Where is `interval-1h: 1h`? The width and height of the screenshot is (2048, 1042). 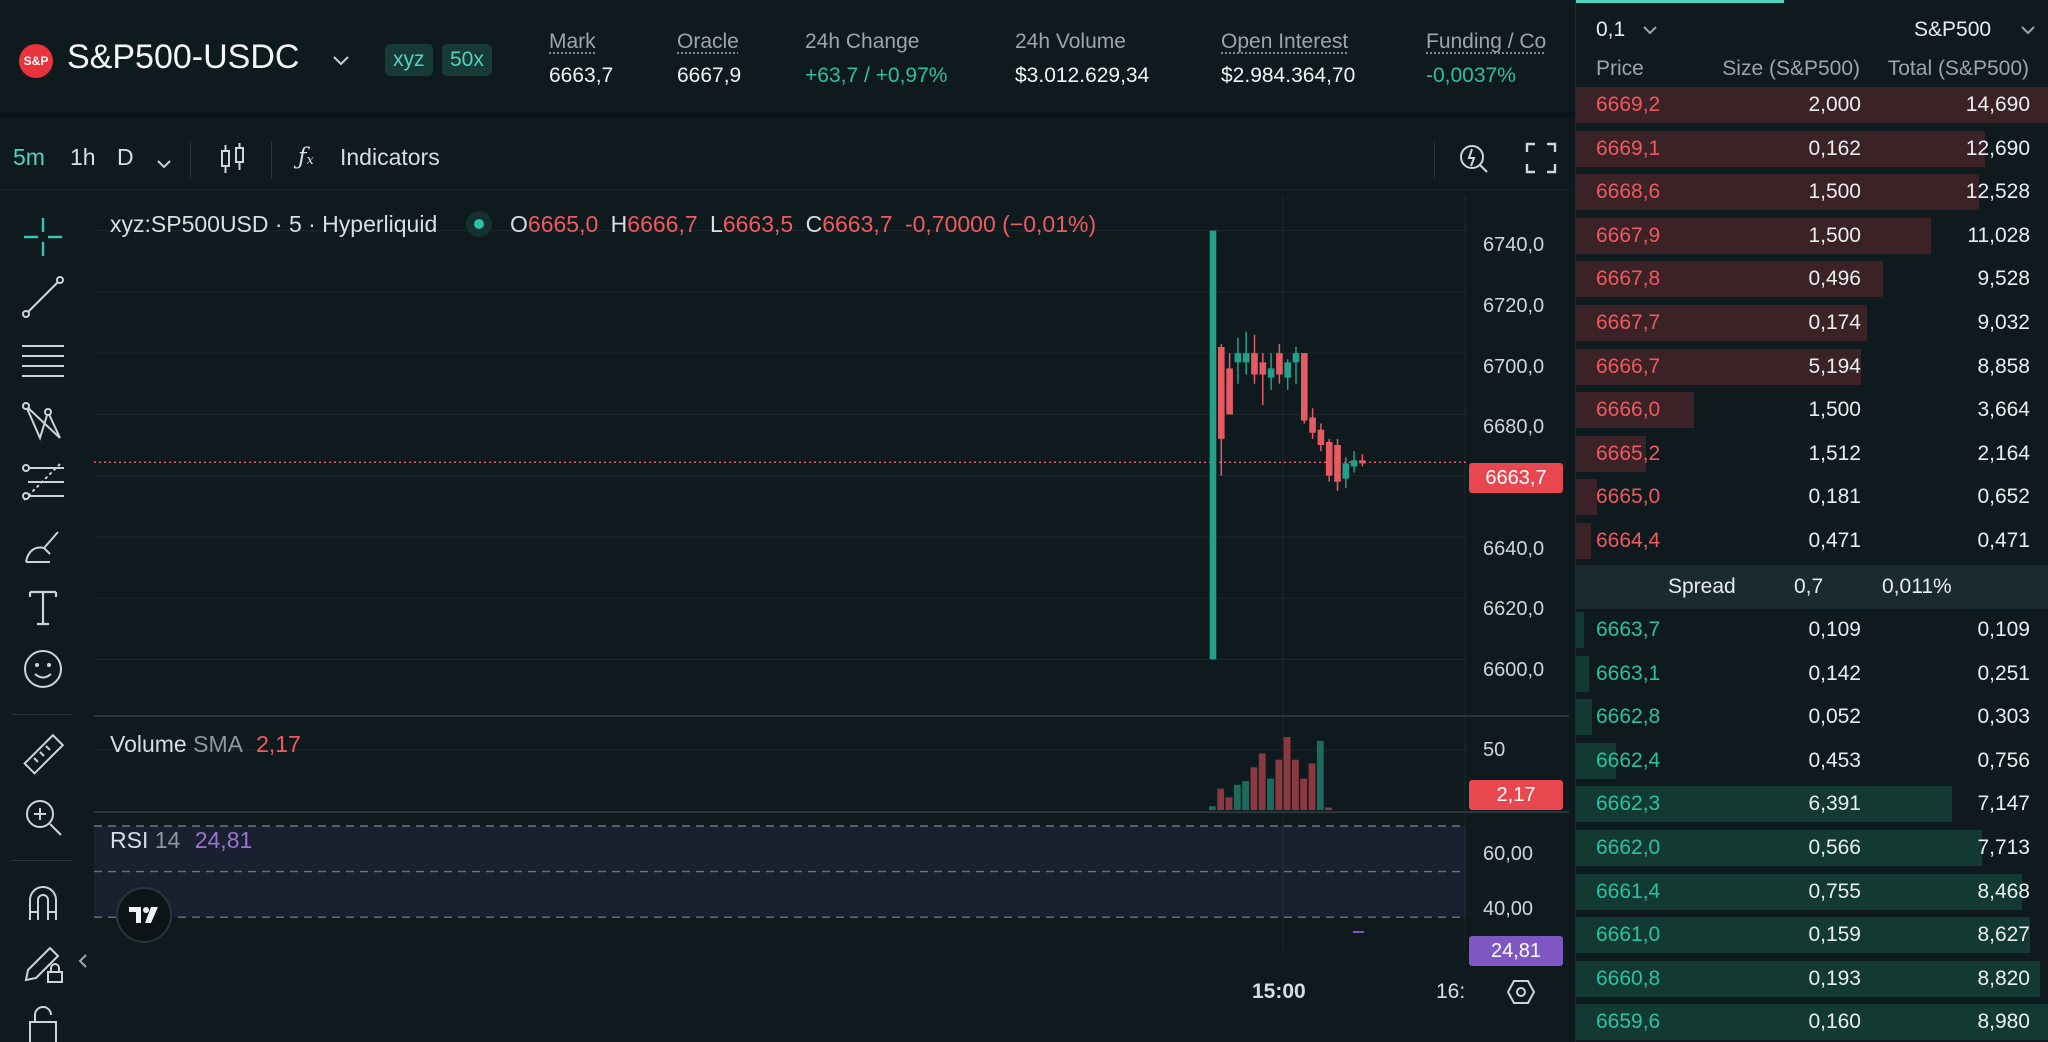
interval-1h: 1h is located at coordinates (83, 157).